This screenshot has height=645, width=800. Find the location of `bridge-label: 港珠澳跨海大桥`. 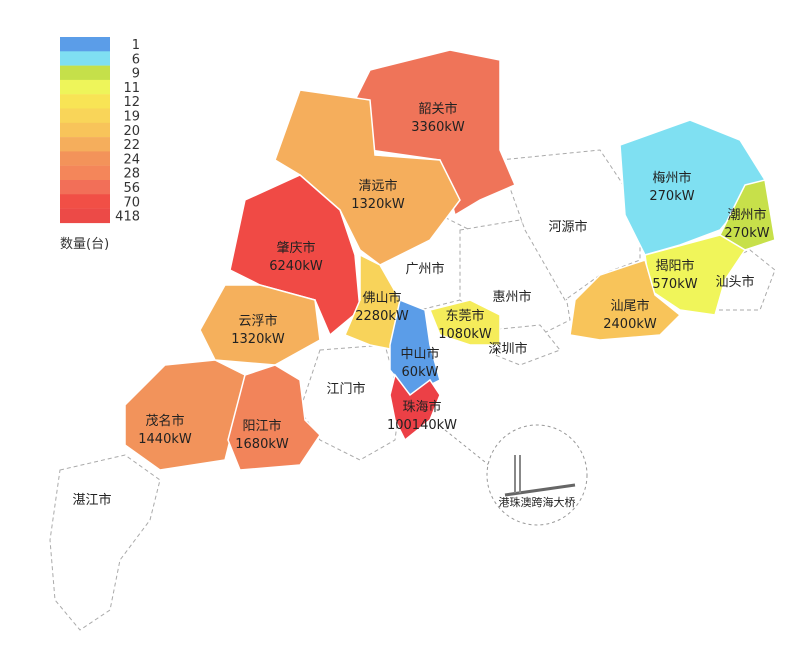

bridge-label: 港珠澳跨海大桥 is located at coordinates (537, 502).